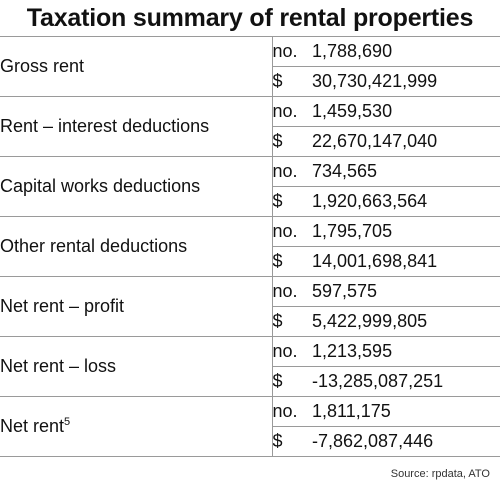 This screenshot has width=500, height=484. What do you see at coordinates (406, 411) in the screenshot?
I see `count-value: 1,811,175` at bounding box center [406, 411].